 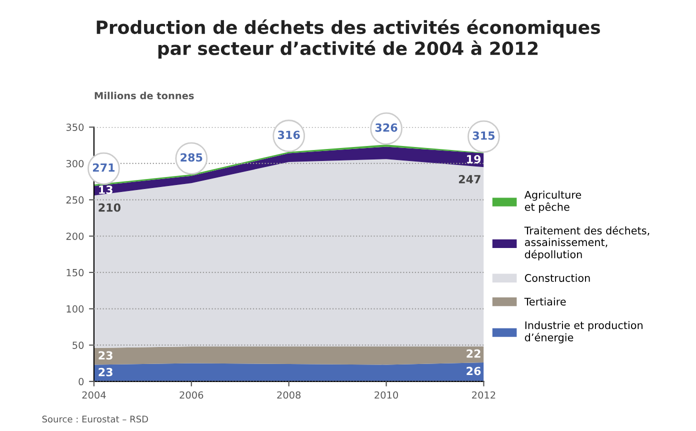 What do you see at coordinates (386, 395) in the screenshot?
I see `x-tick-label: 2010` at bounding box center [386, 395].